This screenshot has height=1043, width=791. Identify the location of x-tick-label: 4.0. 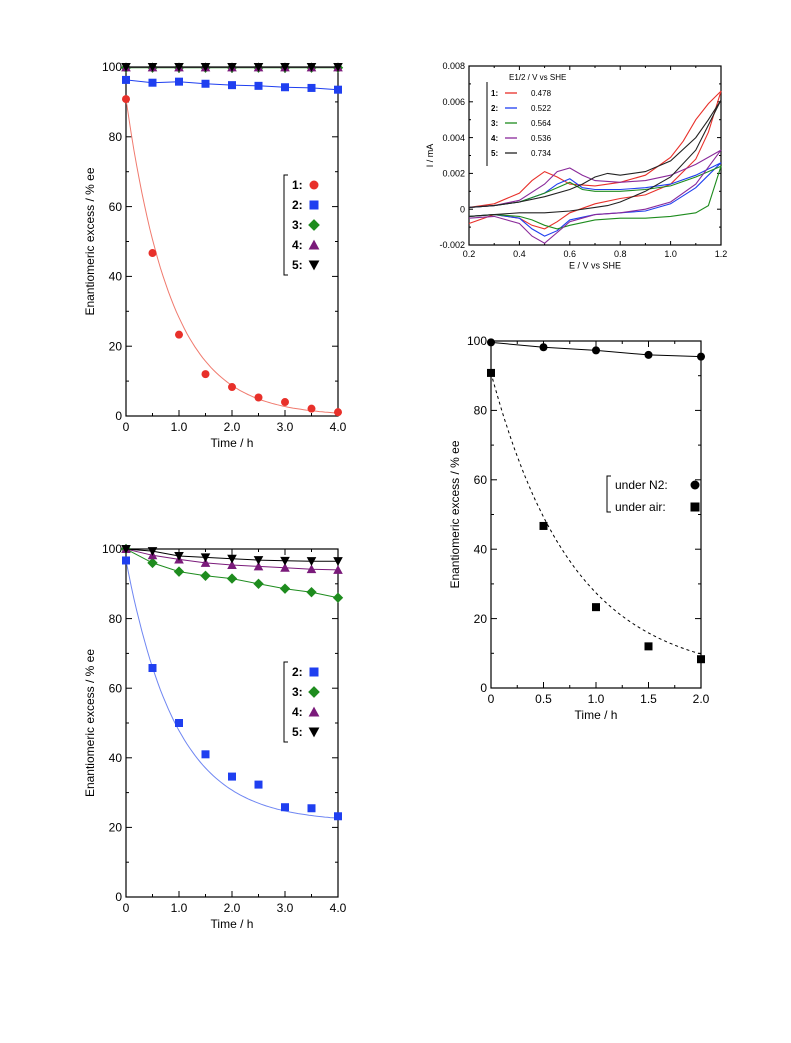
(338, 427).